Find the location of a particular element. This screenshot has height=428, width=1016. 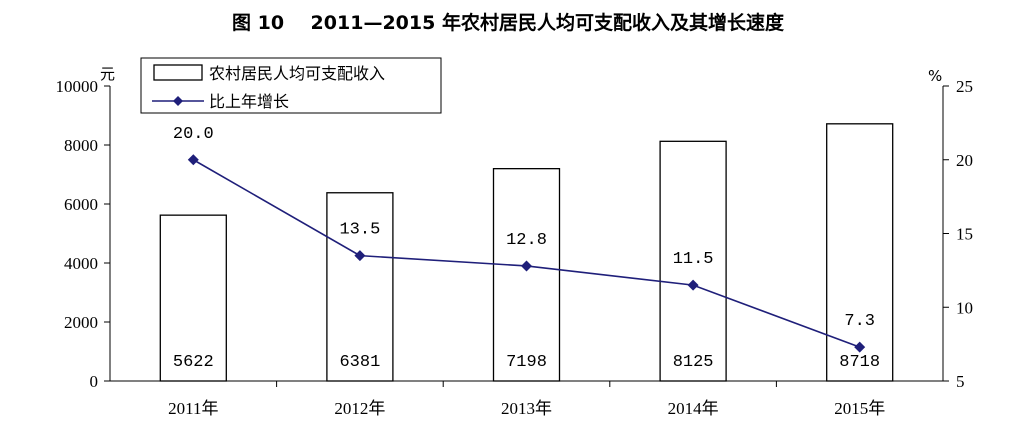

x-tick-label: 2015年 is located at coordinates (859, 408).